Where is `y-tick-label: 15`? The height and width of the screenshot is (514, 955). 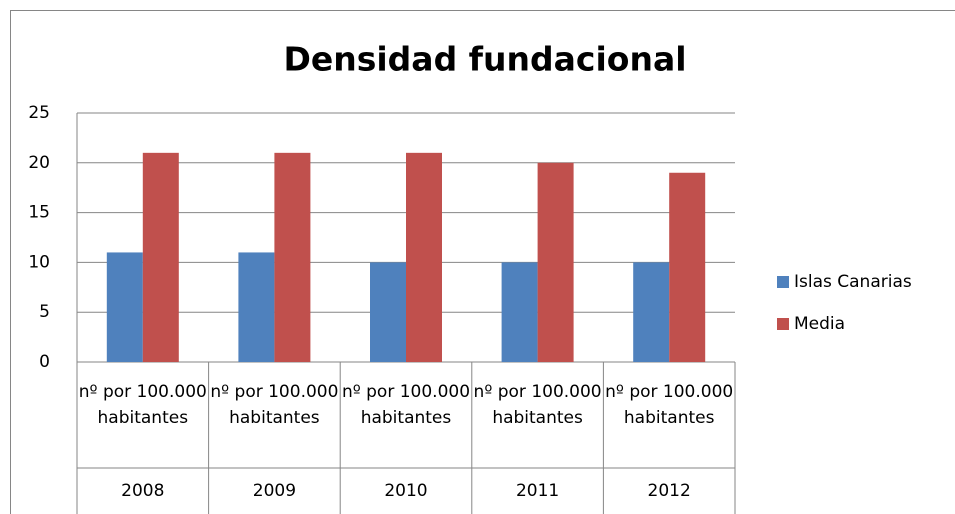
y-tick-label: 15 is located at coordinates (39, 213).